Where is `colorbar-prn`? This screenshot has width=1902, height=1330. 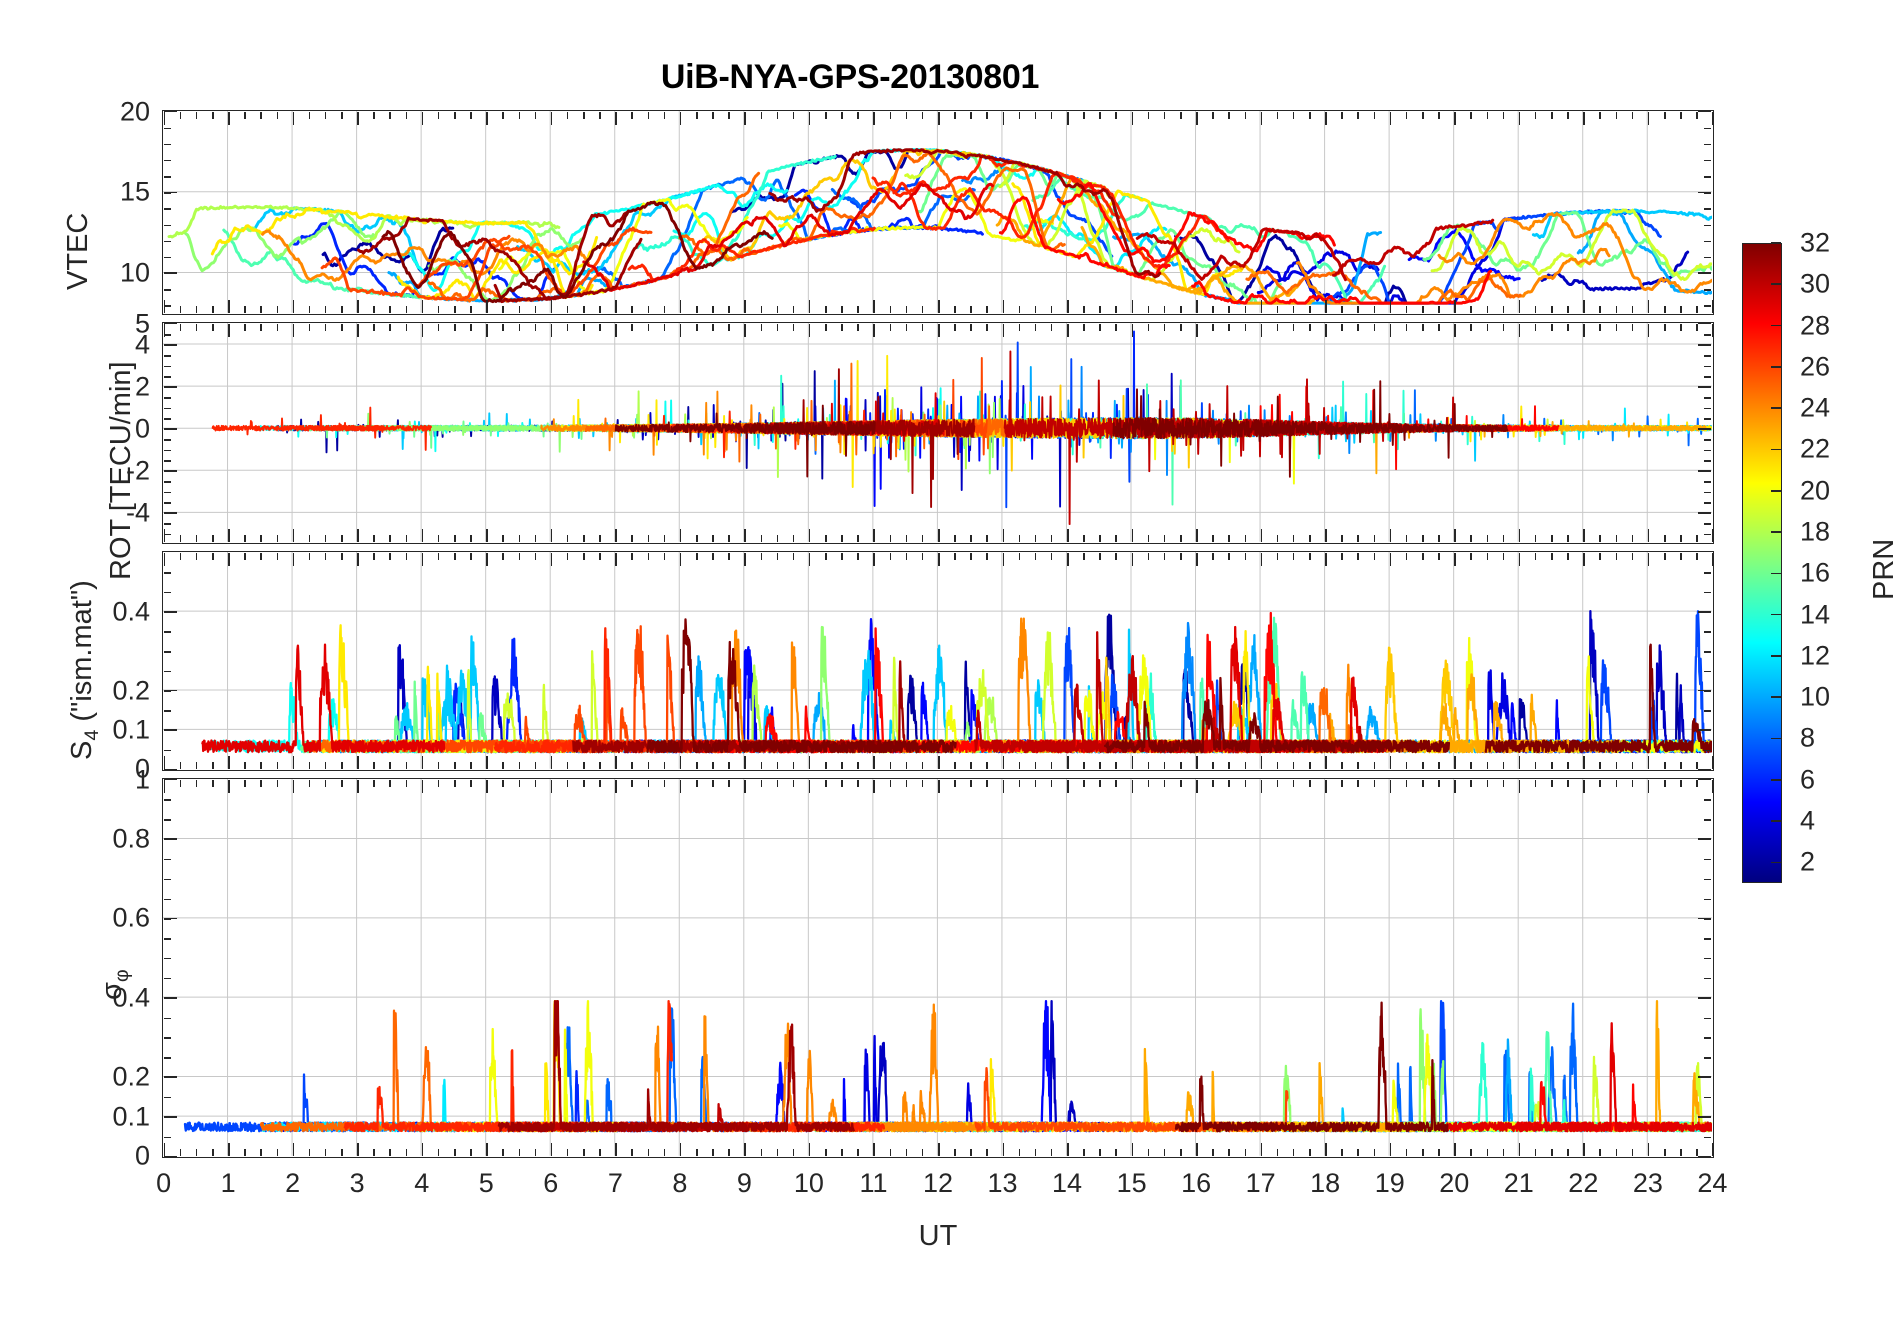
colorbar-prn is located at coordinates (1762, 563).